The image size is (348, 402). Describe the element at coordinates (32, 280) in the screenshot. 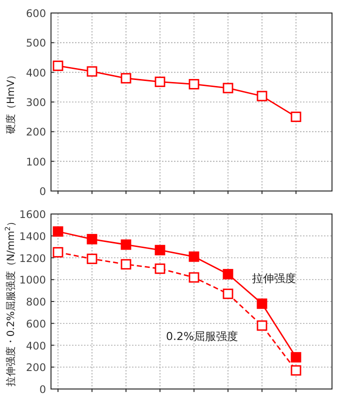

I see `y-tick-label: 1000` at that location.